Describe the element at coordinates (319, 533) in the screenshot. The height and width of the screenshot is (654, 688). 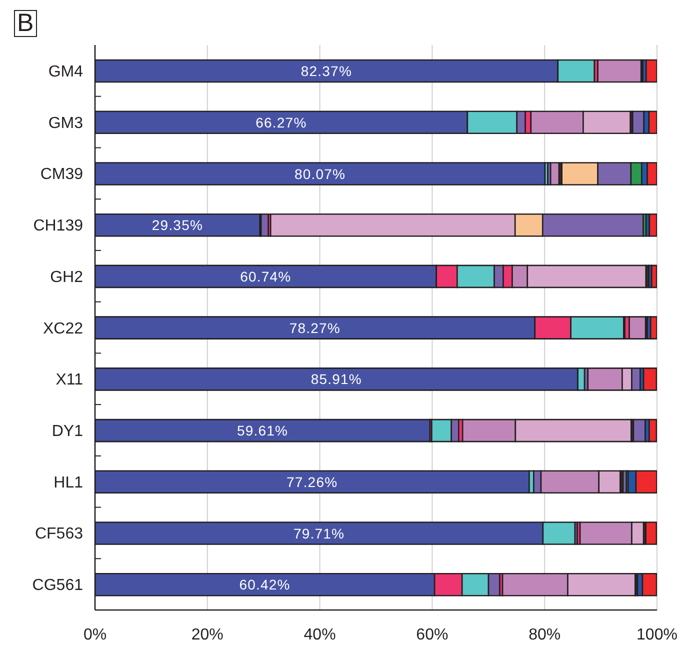
I see `data-label: 79.71%` at that location.